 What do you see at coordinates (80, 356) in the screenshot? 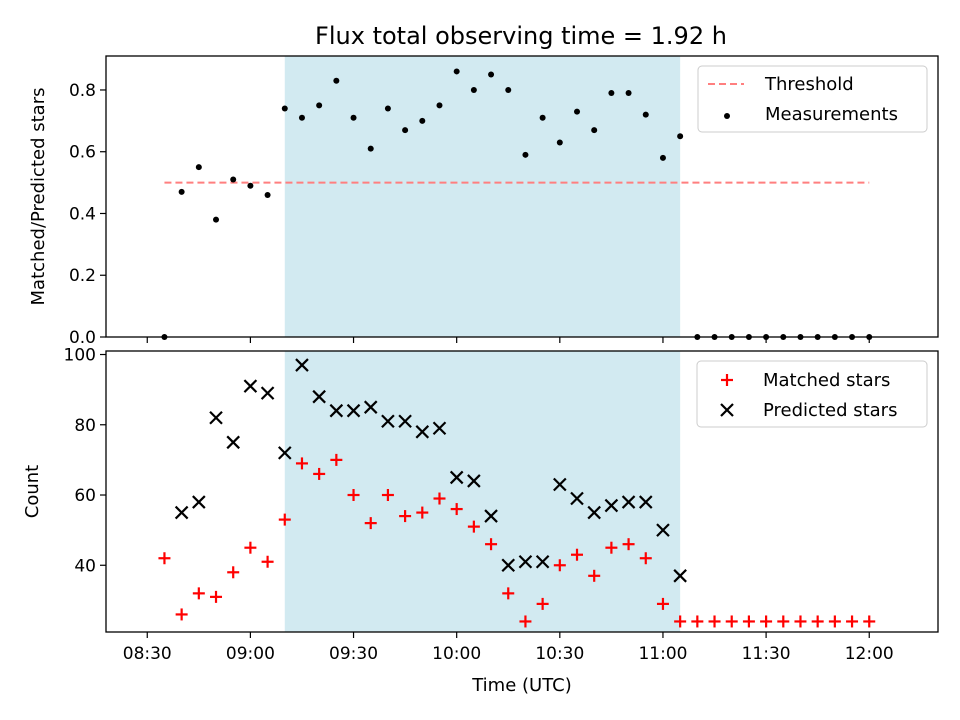
I see `bottom-y-tick-label: 100` at bounding box center [80, 356].